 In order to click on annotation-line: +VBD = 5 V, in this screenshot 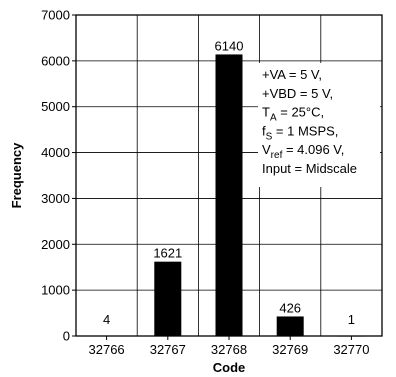, I will do `click(297, 93)`.